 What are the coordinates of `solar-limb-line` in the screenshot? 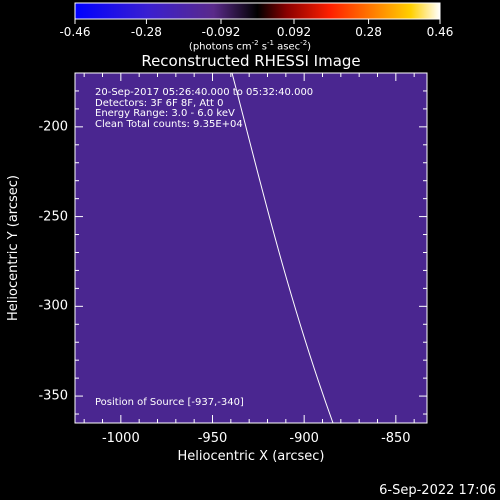 It's located at (282, 248).